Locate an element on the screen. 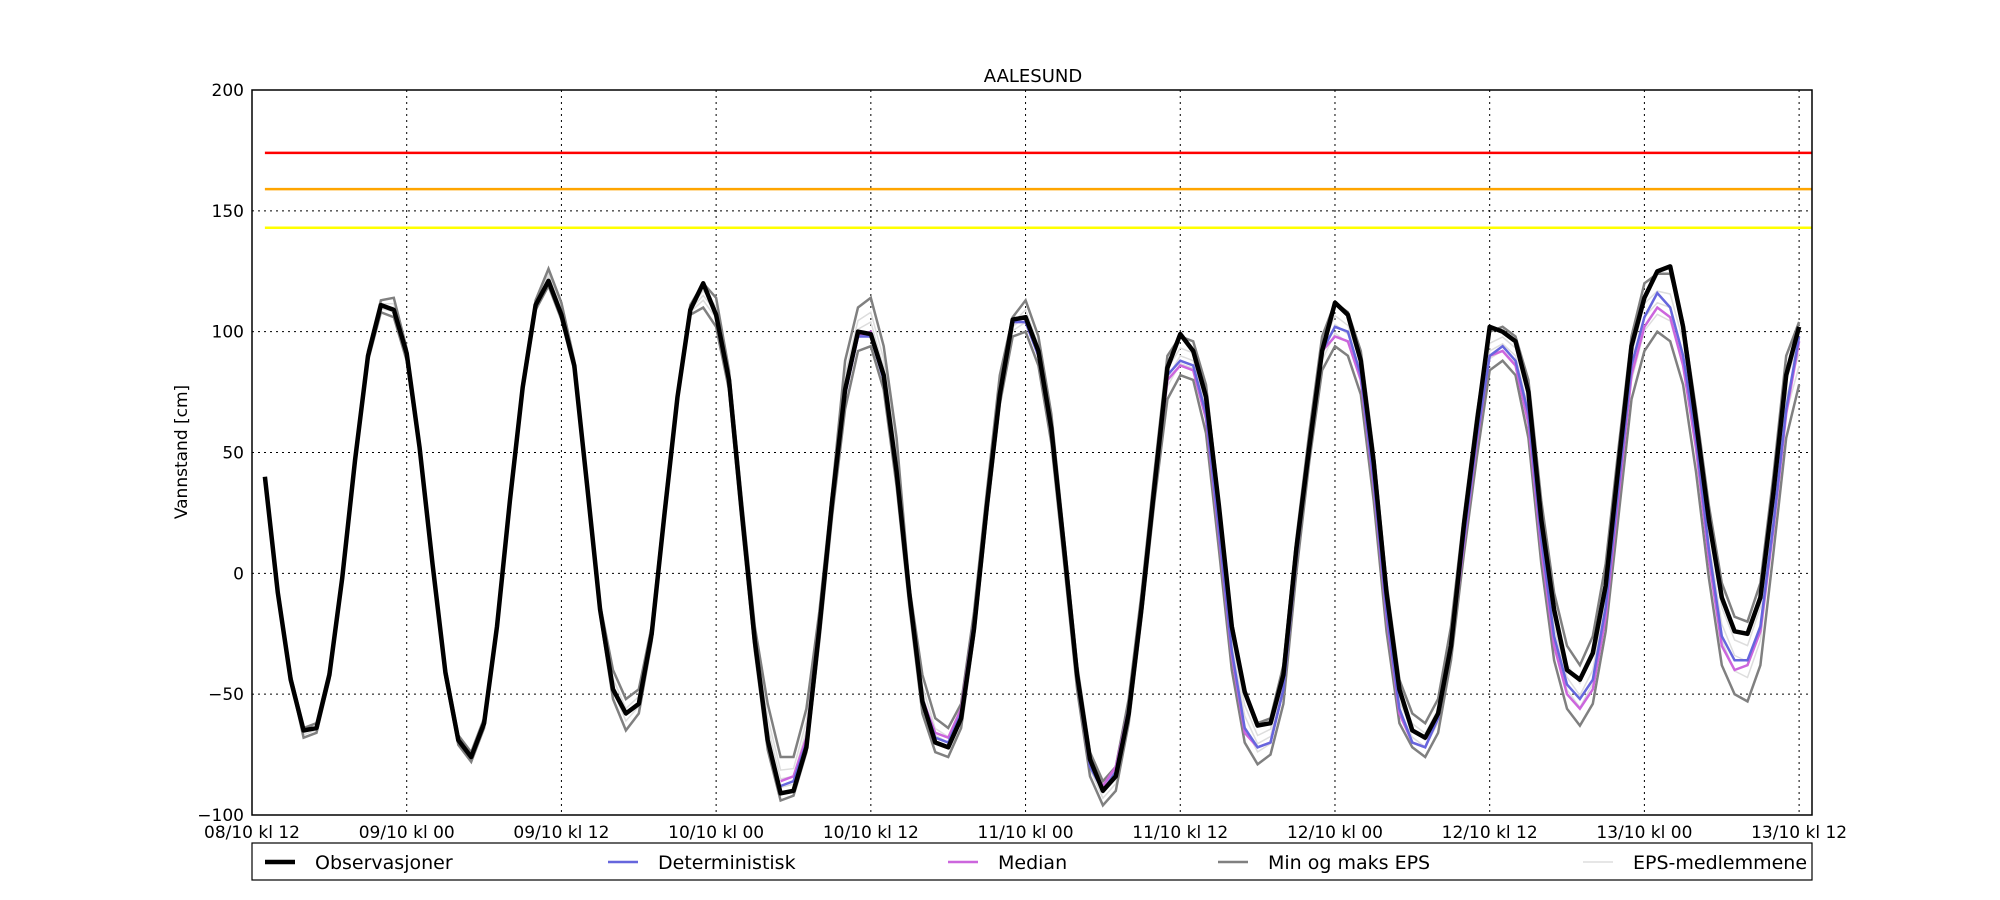 This screenshot has width=2000, height=900. x-tick-label: 08/10 kl 12 is located at coordinates (252, 833).